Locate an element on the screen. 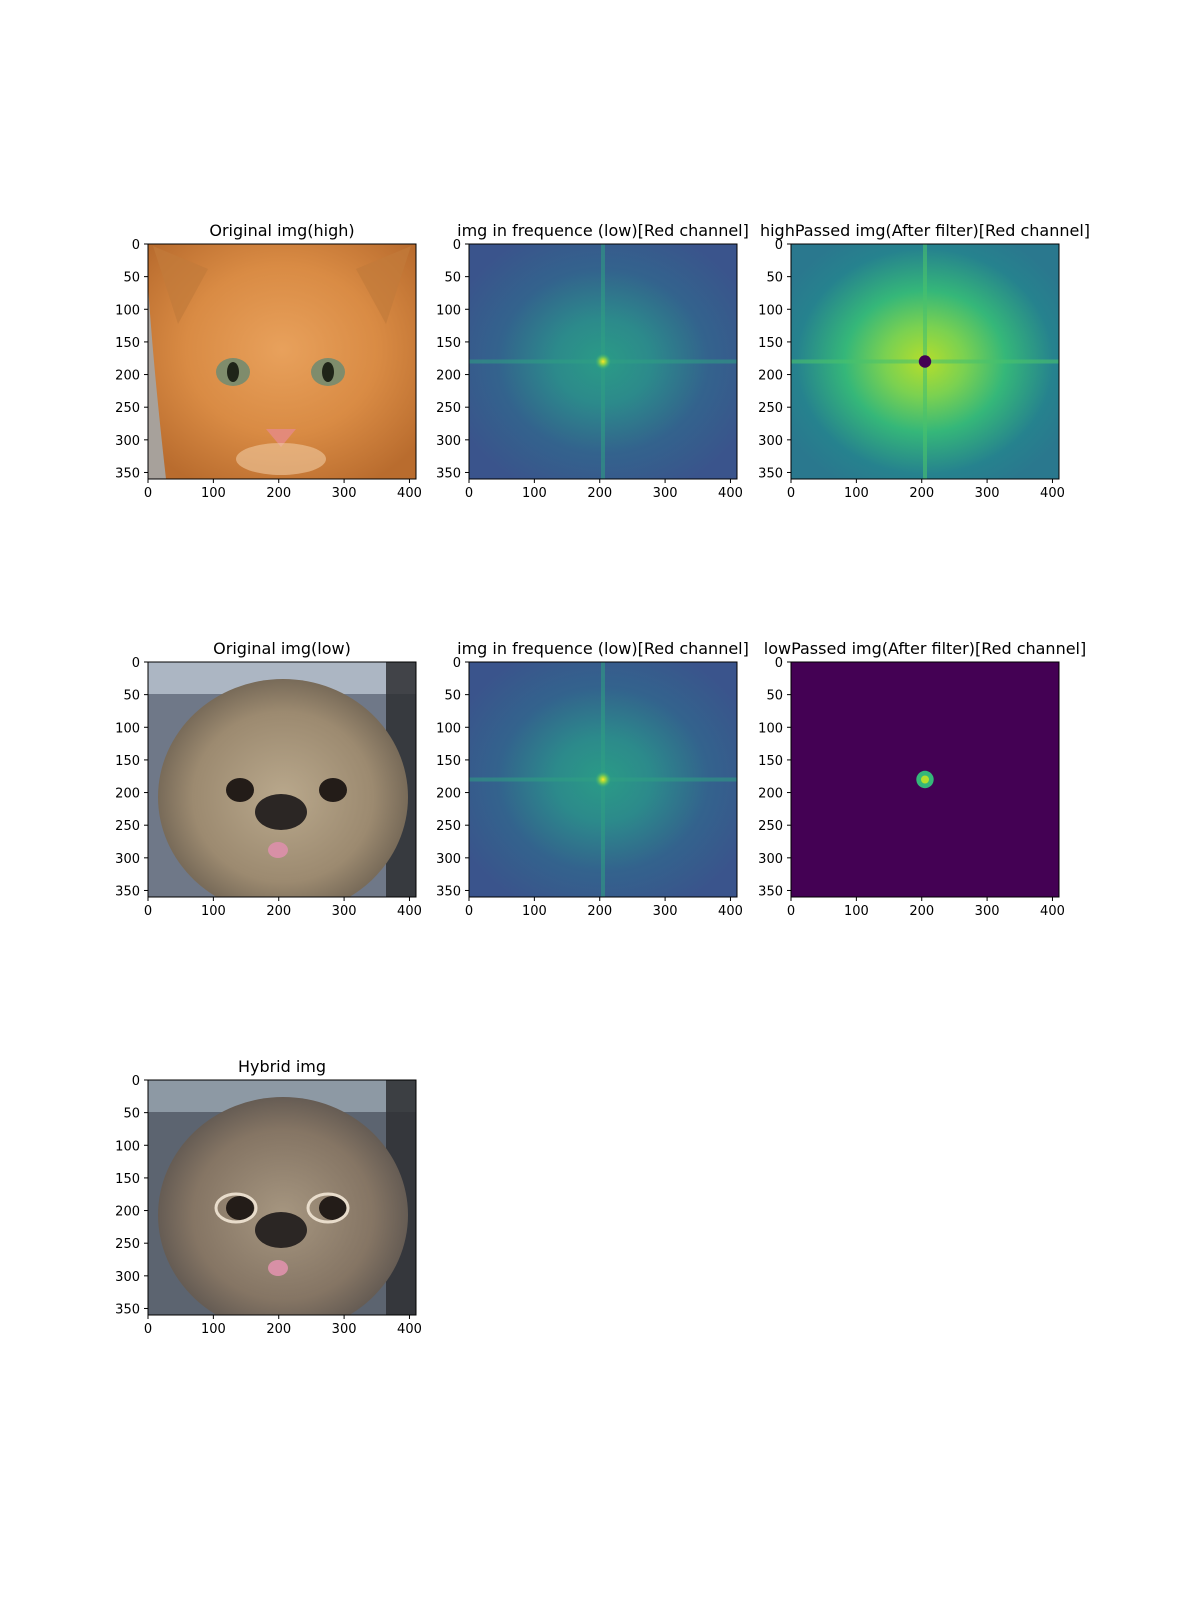  freq-high-image is located at coordinates (603, 361).